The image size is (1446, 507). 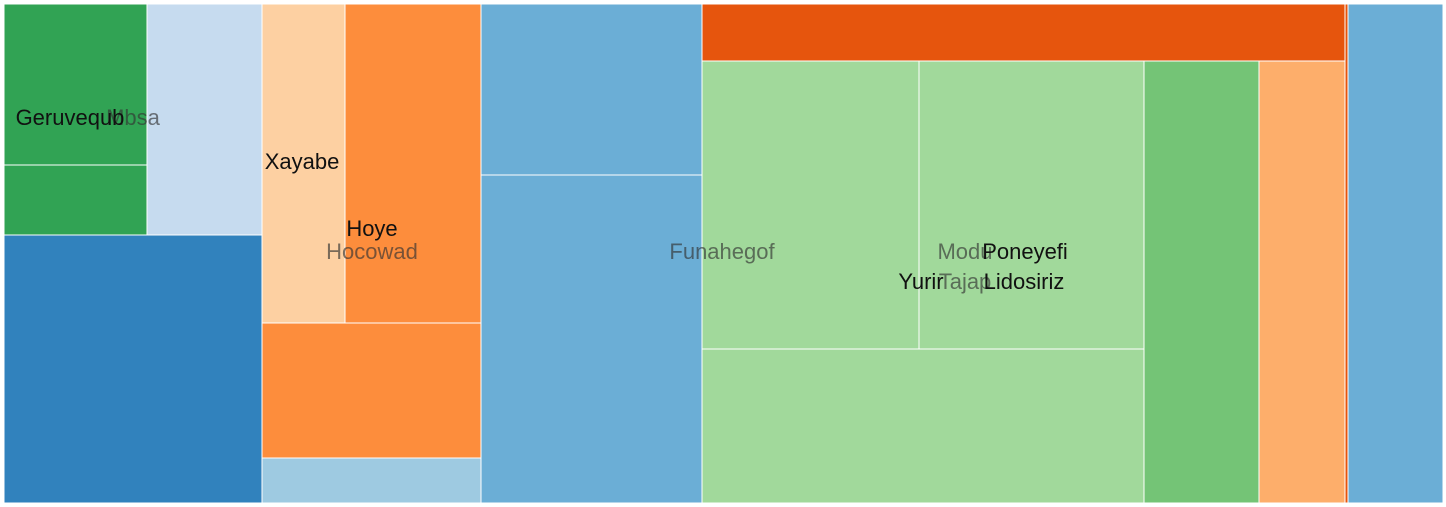 I want to click on leaf-label-poneyefi: Poneyefi, so click(x=1025, y=251).